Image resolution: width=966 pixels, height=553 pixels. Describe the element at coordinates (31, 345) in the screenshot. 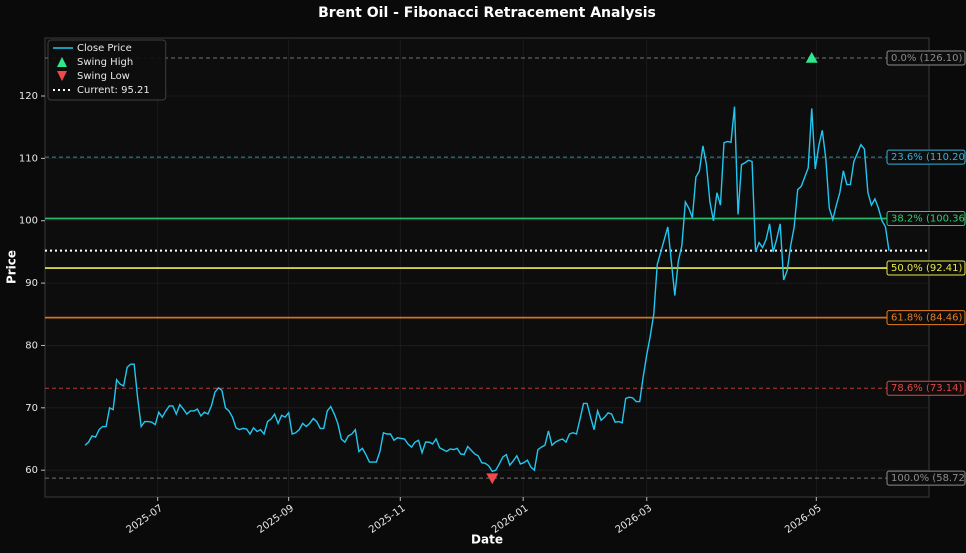

I see `y-tick-label: 80` at that location.